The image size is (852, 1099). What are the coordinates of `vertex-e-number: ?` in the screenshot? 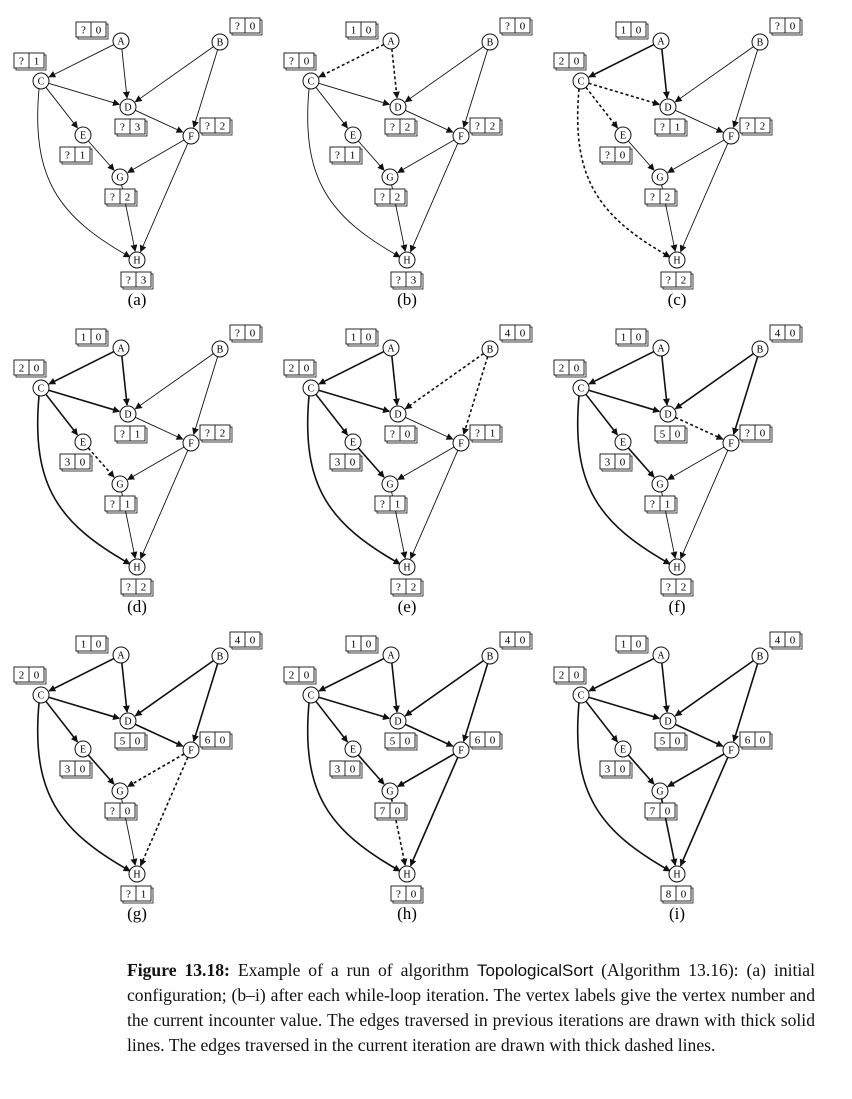 It's located at (67, 156).